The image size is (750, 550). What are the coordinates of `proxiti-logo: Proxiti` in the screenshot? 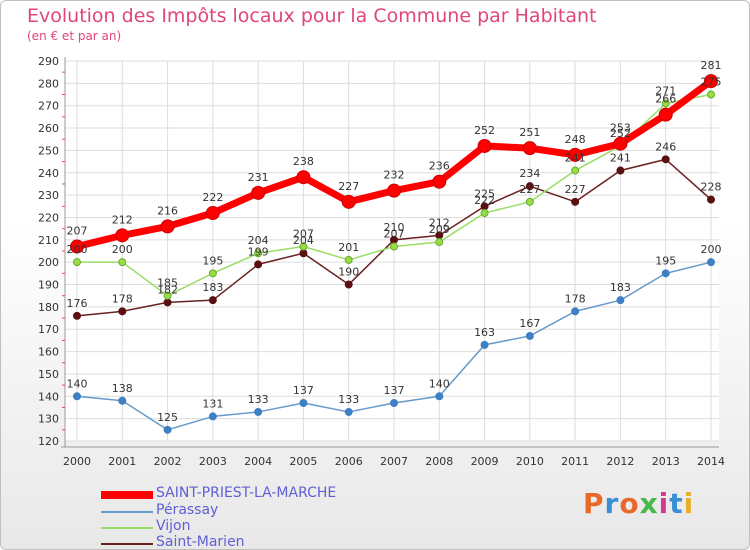 It's located at (638, 503).